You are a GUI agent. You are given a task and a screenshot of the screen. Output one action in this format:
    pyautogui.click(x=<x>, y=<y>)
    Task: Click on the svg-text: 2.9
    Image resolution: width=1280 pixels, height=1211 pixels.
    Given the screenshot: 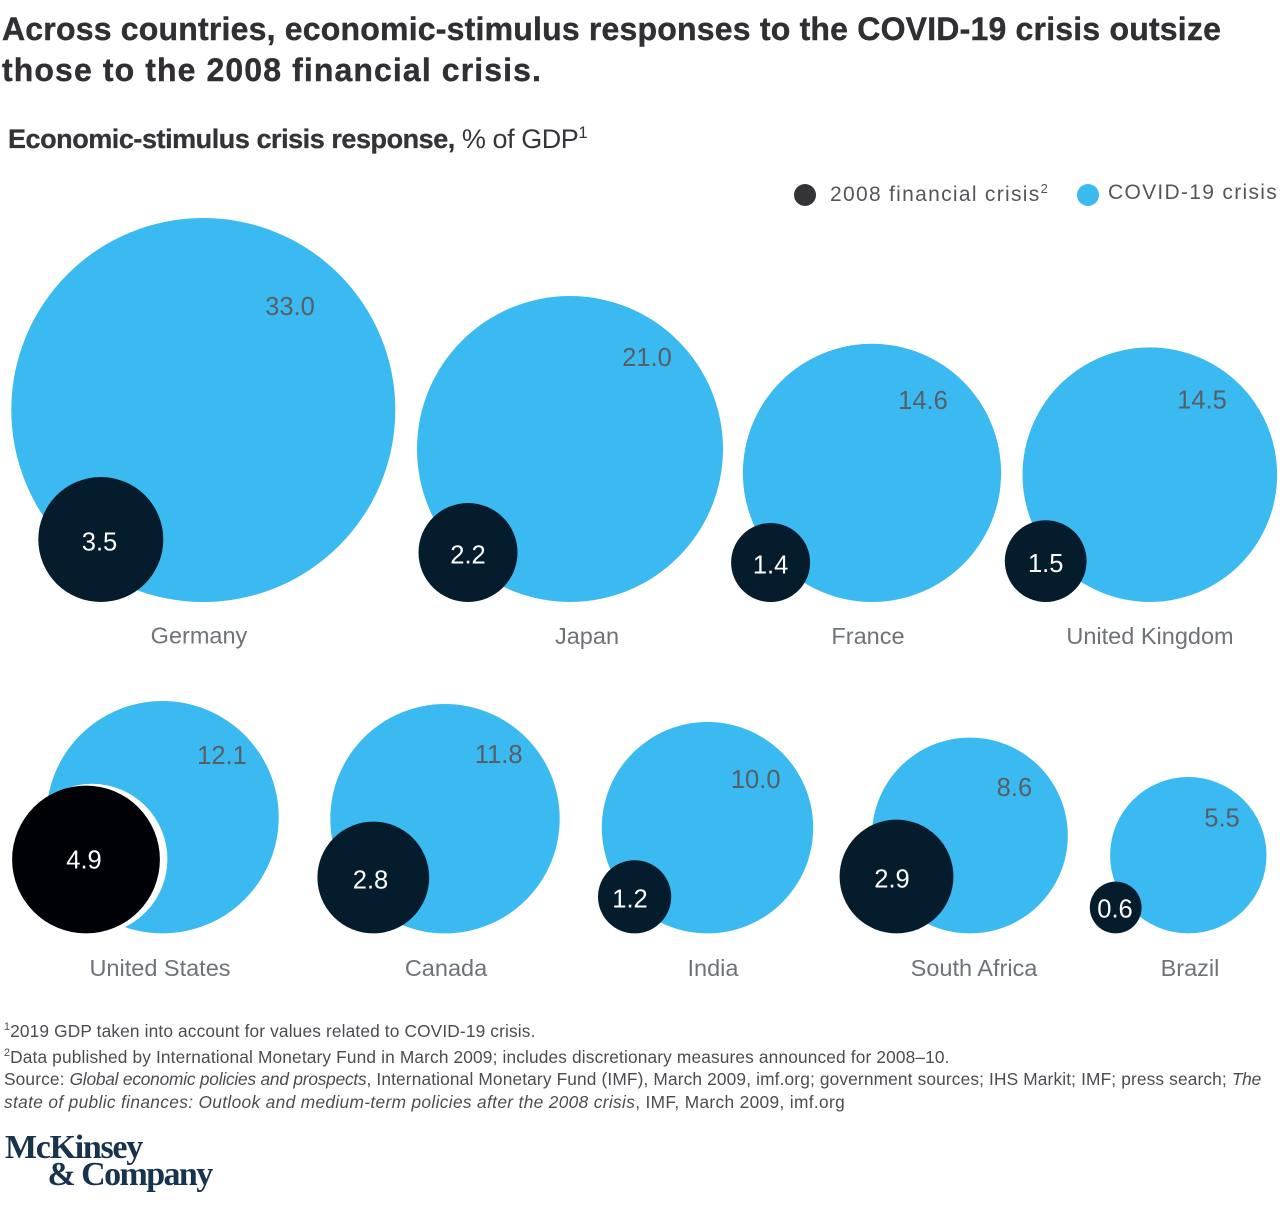 What is the action you would take?
    pyautogui.click(x=891, y=880)
    